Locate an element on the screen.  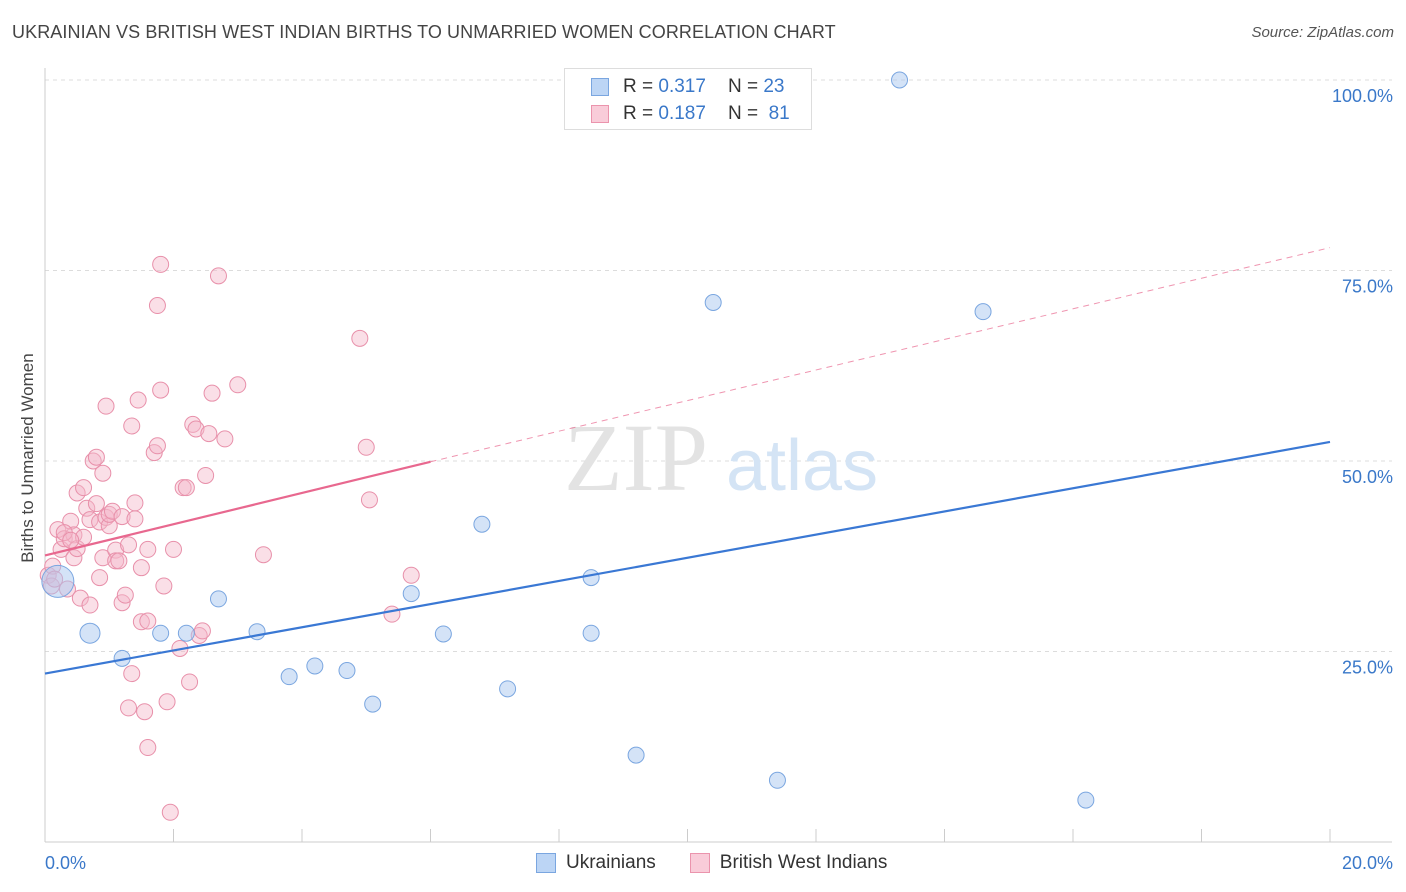
legend-item-british-west-indians: British West Indians is located at coordinates (788, 863).